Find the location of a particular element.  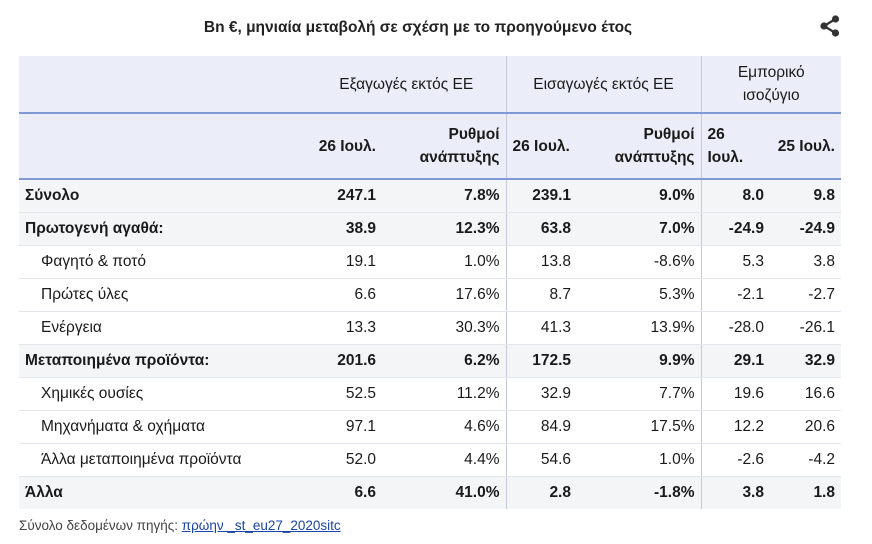

cell-imports-growth: 17.5% is located at coordinates (639, 427).